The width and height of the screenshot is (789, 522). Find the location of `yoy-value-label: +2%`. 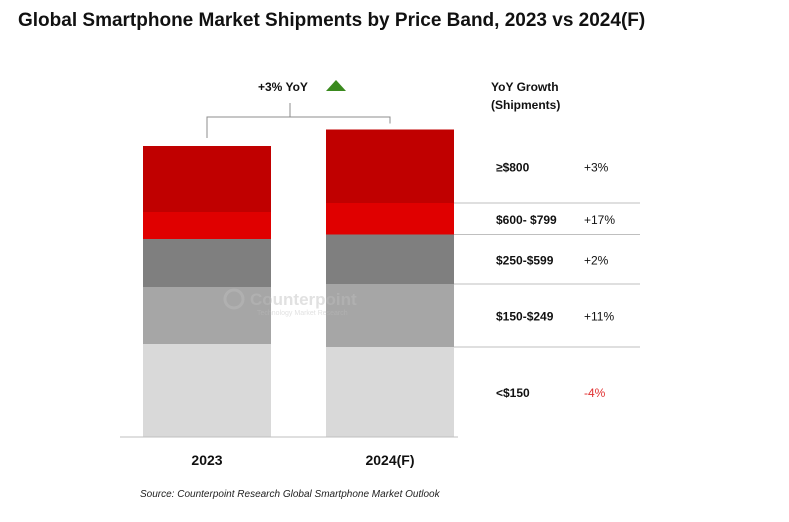

yoy-value-label: +2% is located at coordinates (596, 260).